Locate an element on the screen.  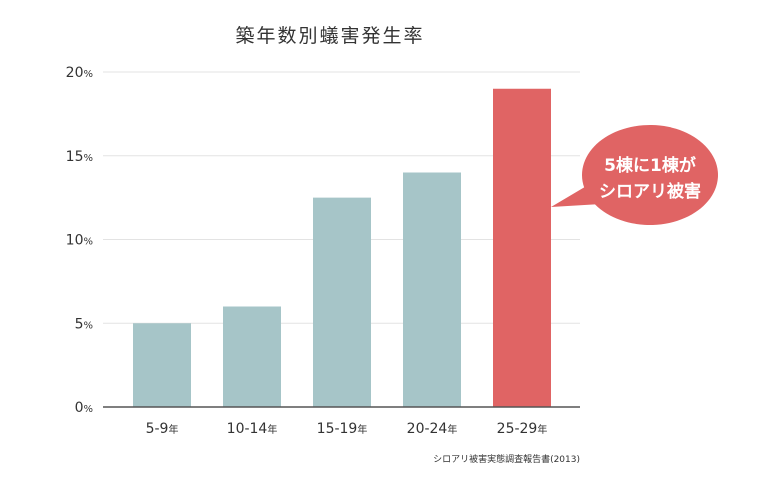
callout-line-1: 5棟に1棟が is located at coordinates (650, 165).